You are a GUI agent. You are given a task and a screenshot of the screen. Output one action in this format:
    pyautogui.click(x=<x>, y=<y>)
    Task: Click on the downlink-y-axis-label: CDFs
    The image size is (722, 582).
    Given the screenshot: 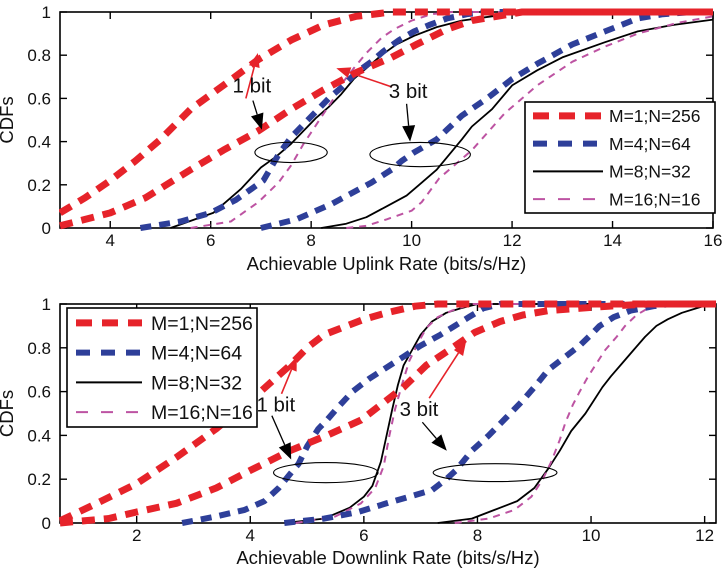 What is the action you would take?
    pyautogui.click(x=8, y=413)
    